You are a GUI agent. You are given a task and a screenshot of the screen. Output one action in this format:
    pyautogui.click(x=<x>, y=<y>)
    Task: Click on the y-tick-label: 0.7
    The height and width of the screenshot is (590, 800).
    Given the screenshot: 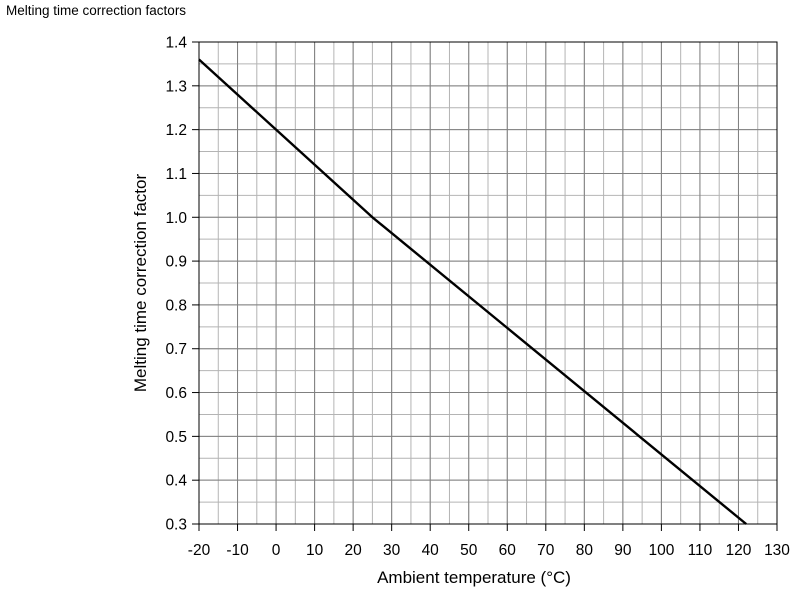 What is the action you would take?
    pyautogui.click(x=176, y=349)
    